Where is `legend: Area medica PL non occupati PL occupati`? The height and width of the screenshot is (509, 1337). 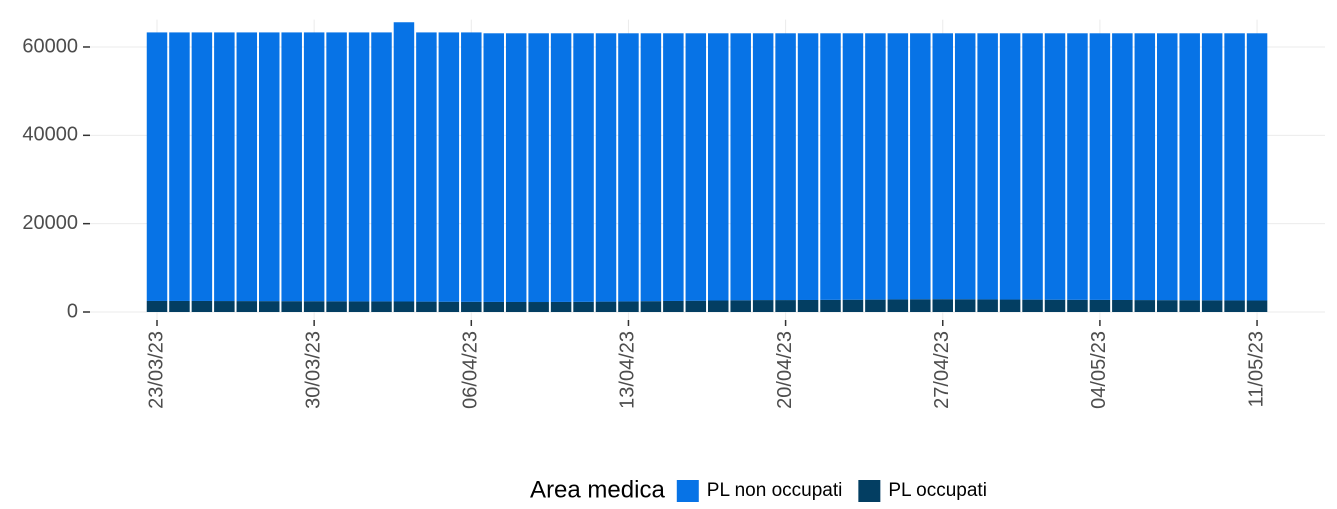 legend: Area medica PL non occupati PL occupati is located at coordinates (758, 489).